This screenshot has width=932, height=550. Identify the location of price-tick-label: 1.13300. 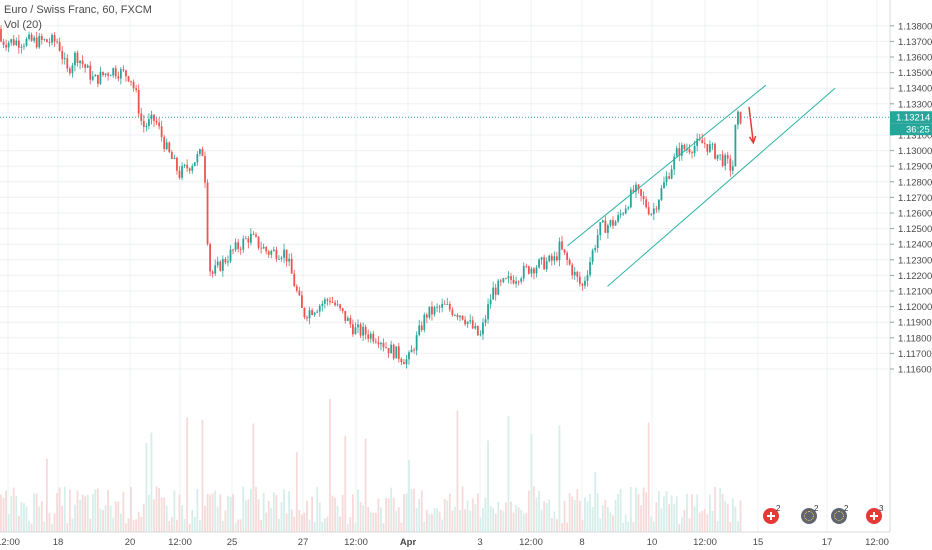
(915, 104).